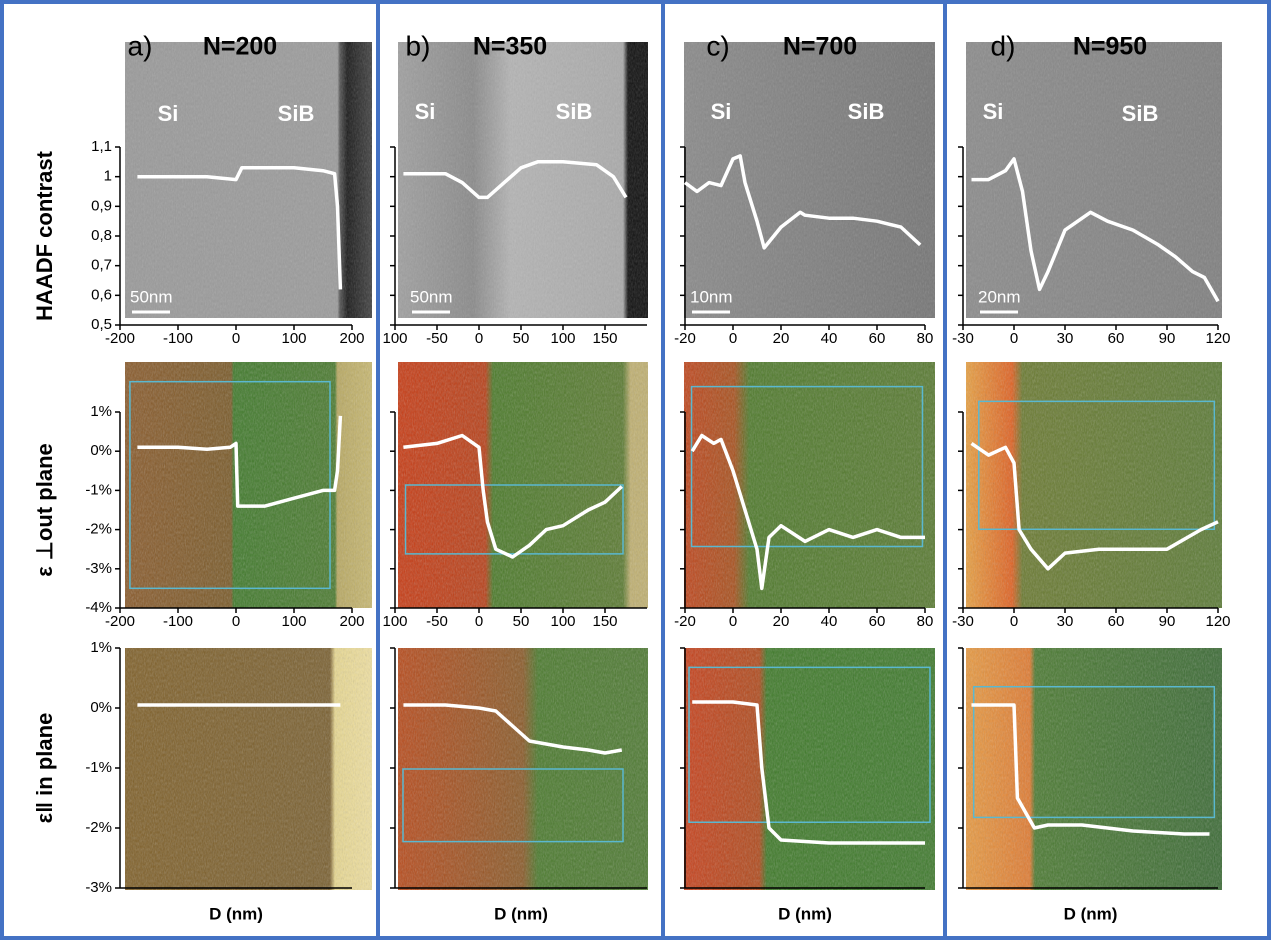 Image resolution: width=1271 pixels, height=940 pixels. Describe the element at coordinates (711, 296) in the screenshot. I see `scale-label: 10nm` at that location.